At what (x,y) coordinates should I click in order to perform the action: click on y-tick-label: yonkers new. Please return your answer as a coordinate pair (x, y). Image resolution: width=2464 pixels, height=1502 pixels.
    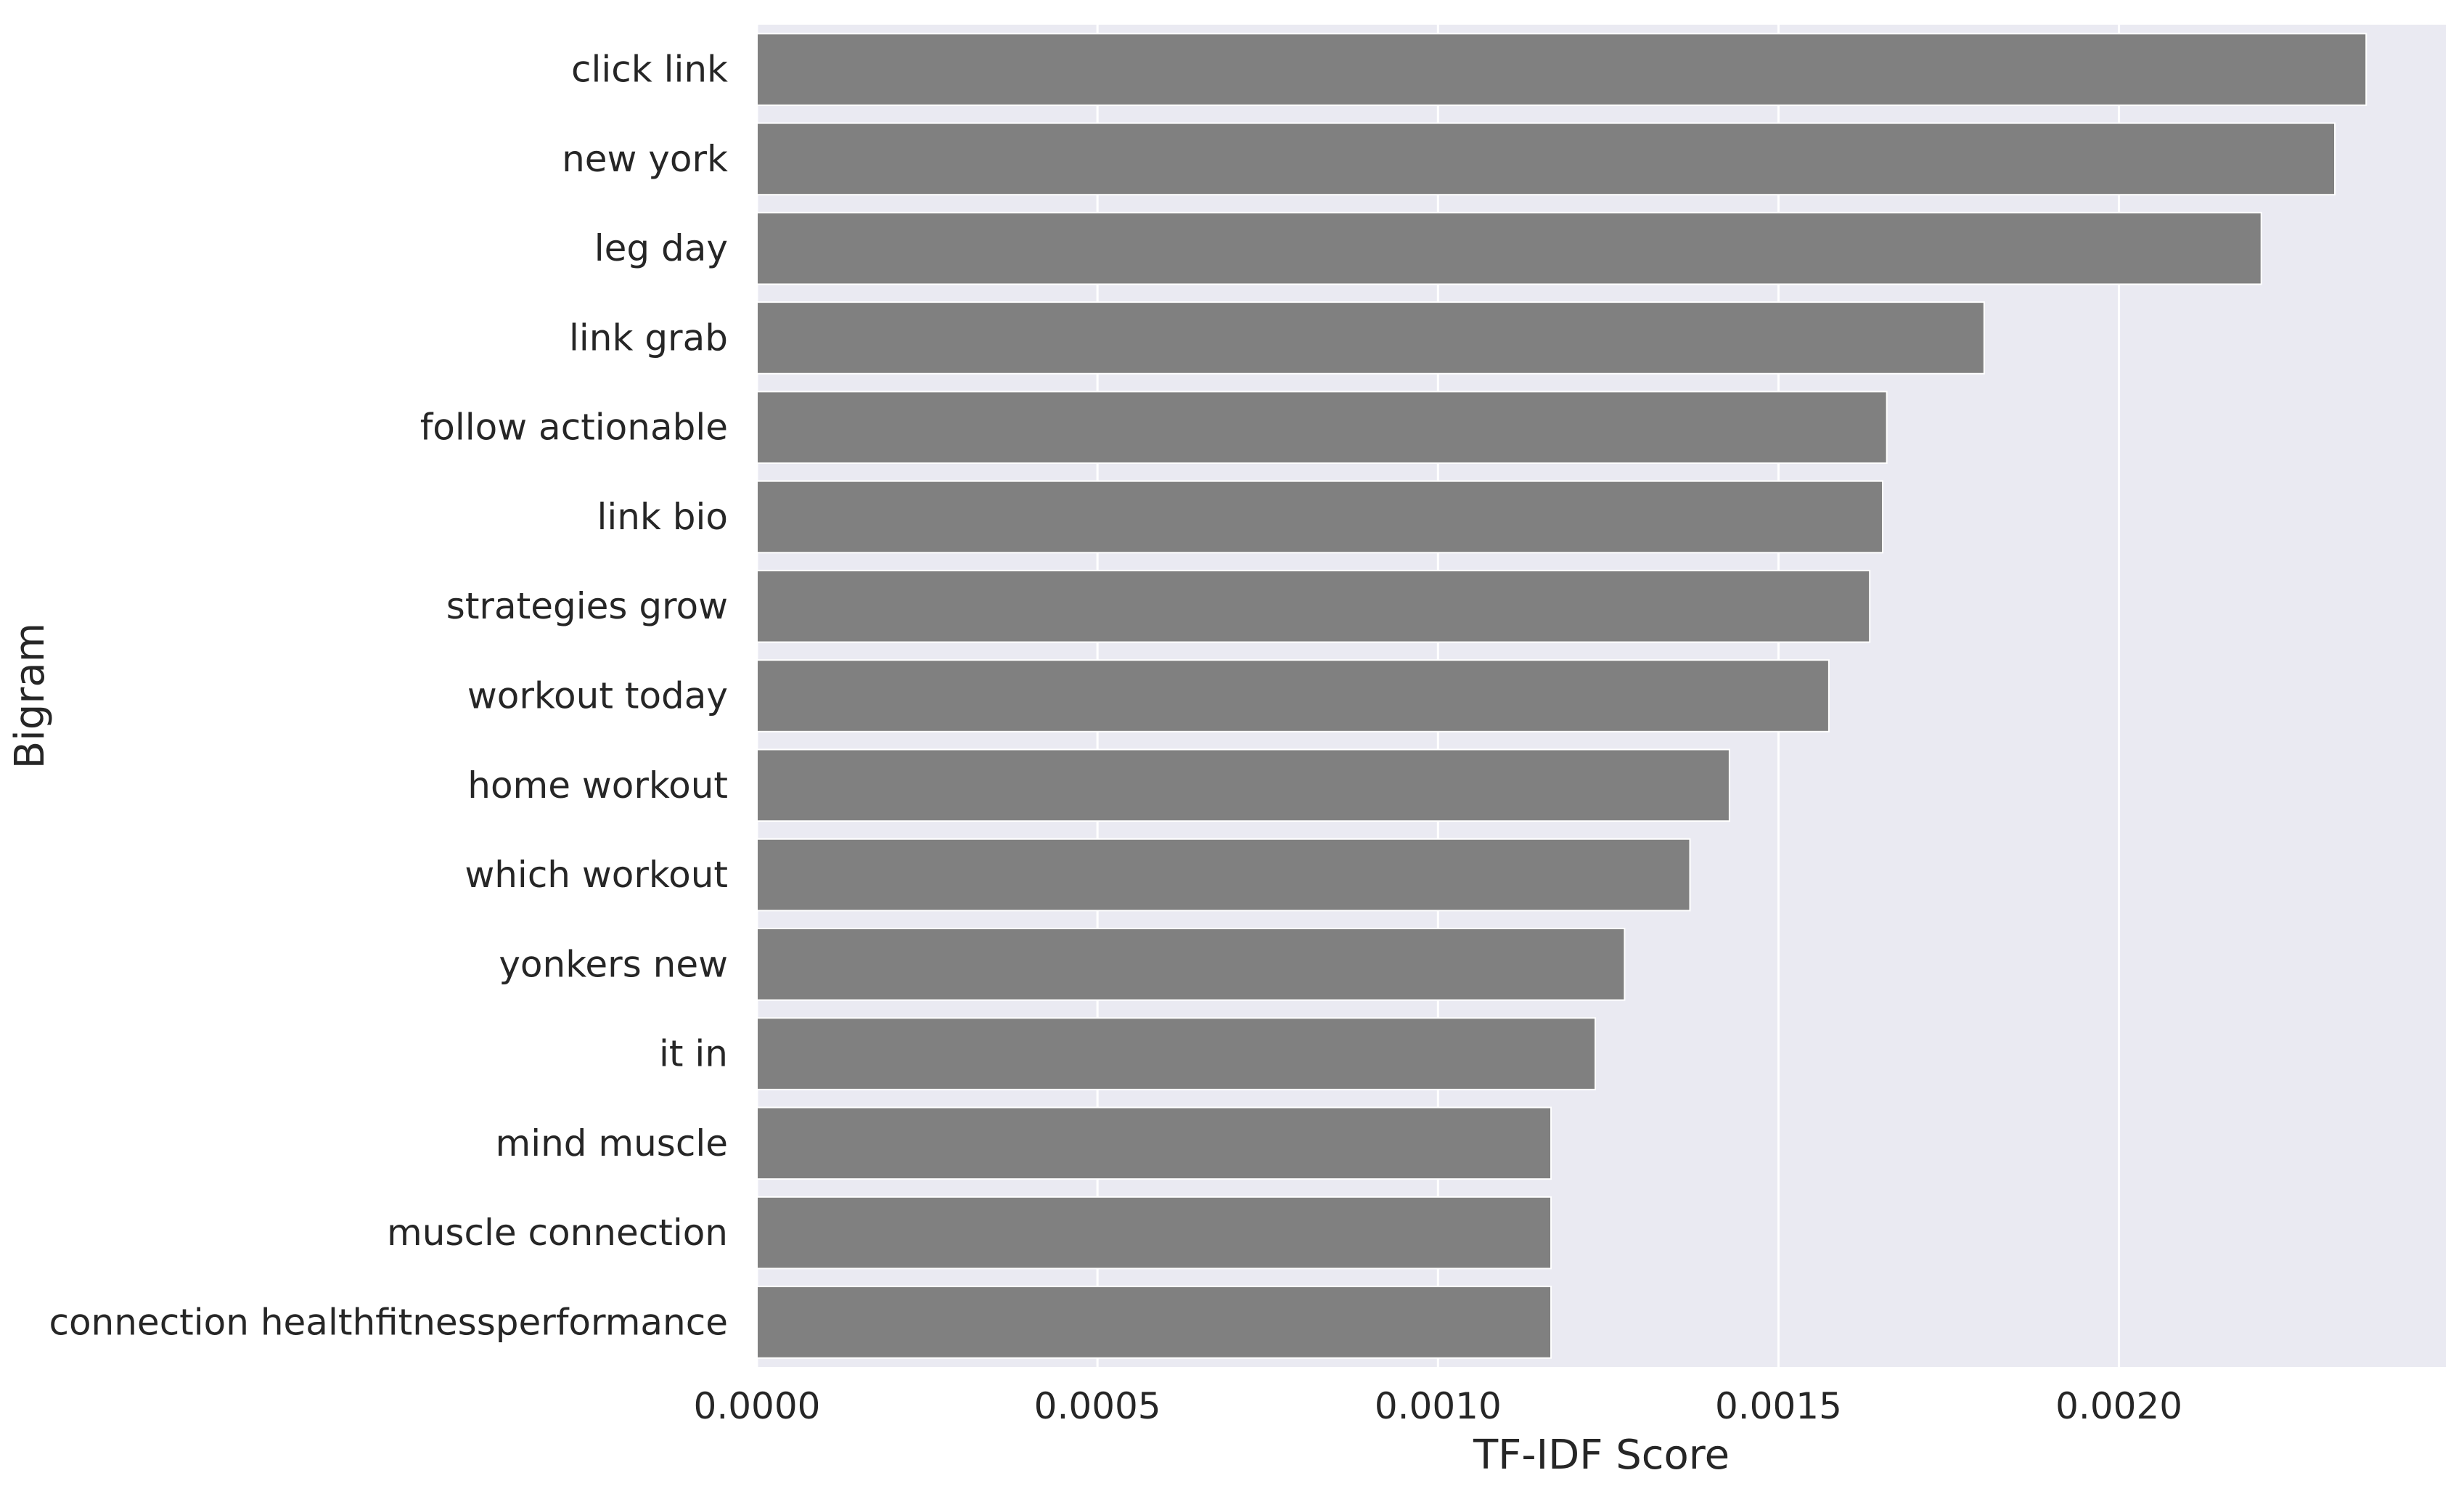
    Looking at the image, I should click on (613, 964).